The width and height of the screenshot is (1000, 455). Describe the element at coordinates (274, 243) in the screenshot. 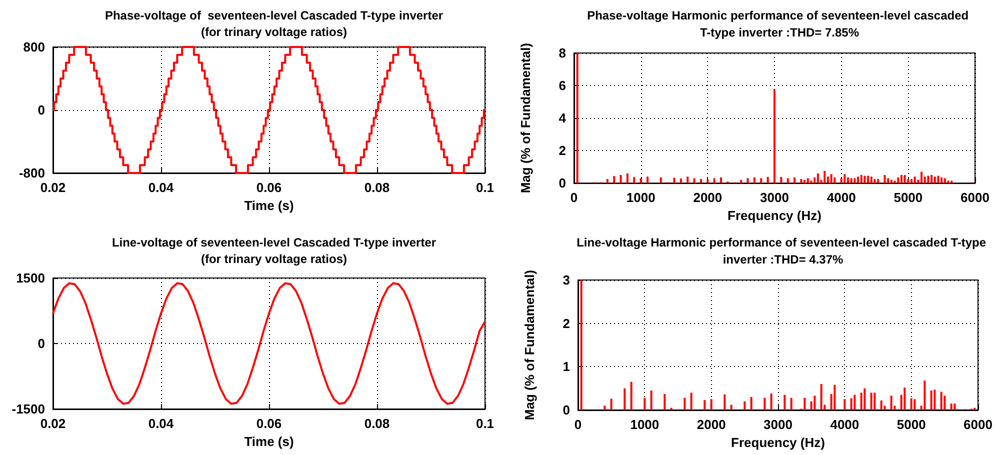

I see `chart-title: Line-voltage of seventeen-level Cascaded T-type inverter` at that location.